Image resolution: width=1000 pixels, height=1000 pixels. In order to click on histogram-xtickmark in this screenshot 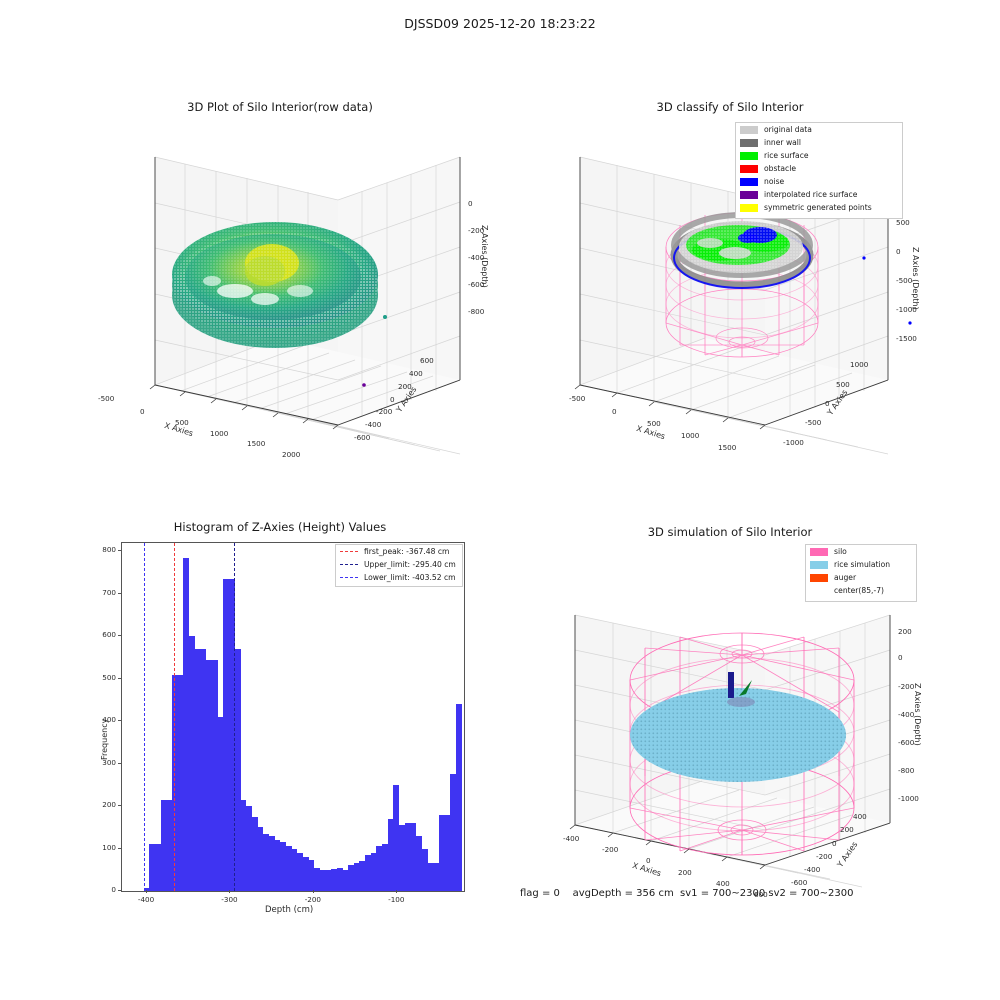, I will do `click(313, 891)`.